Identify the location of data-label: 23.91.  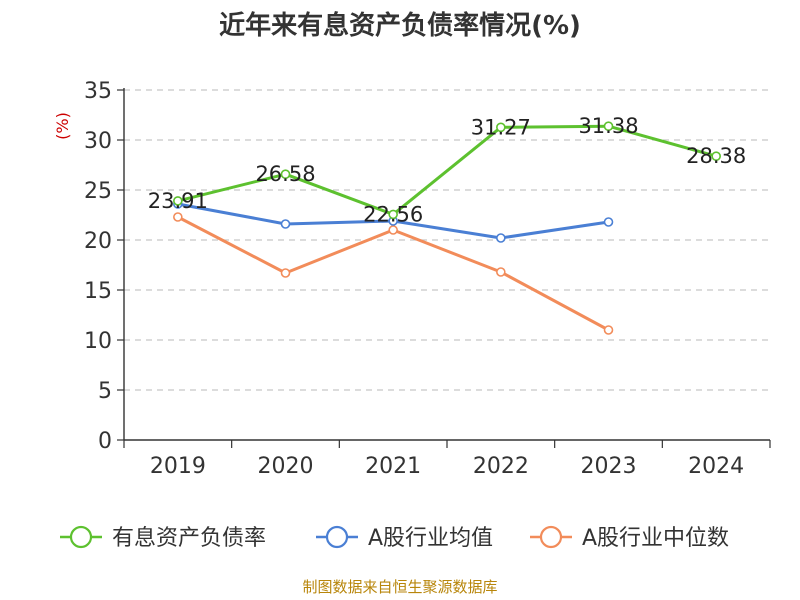
(178, 201).